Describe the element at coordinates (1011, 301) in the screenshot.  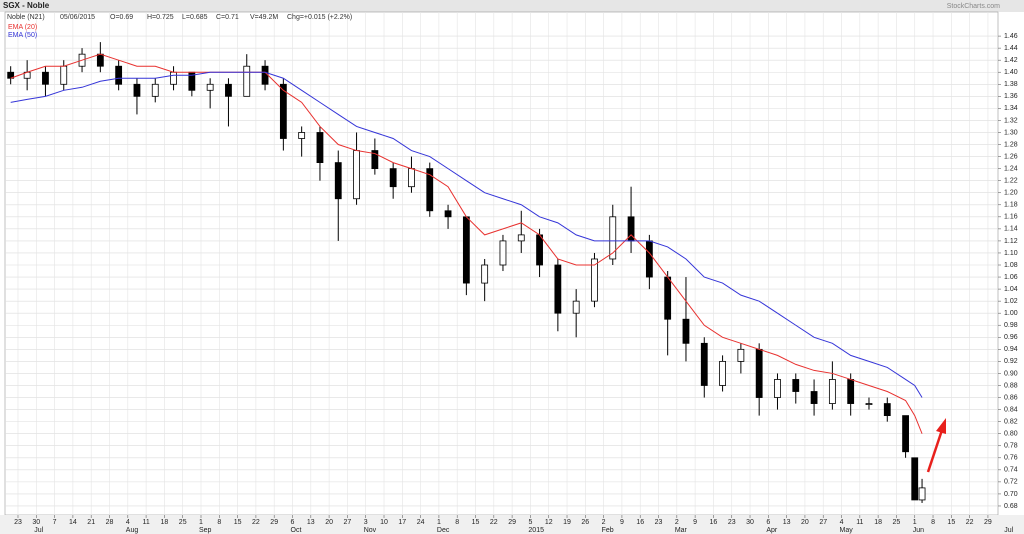
I see `y-tick-label: 1.02` at that location.